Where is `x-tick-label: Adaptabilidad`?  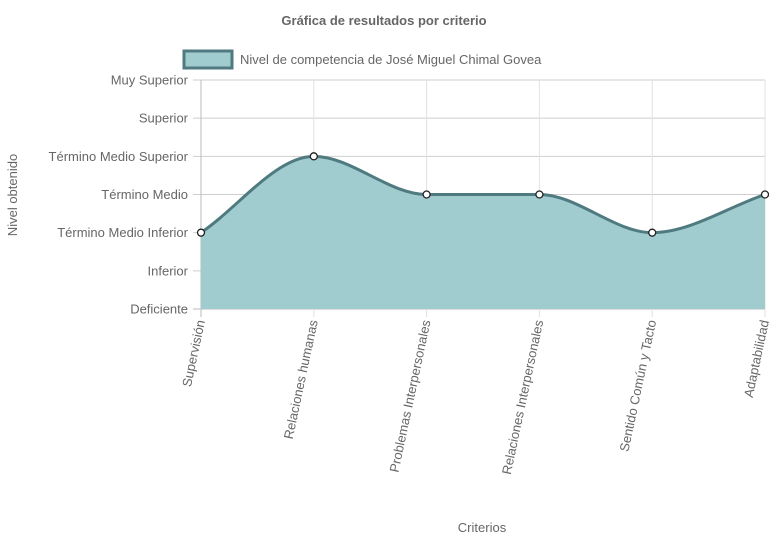
x-tick-label: Adaptabilidad is located at coordinates (755, 359).